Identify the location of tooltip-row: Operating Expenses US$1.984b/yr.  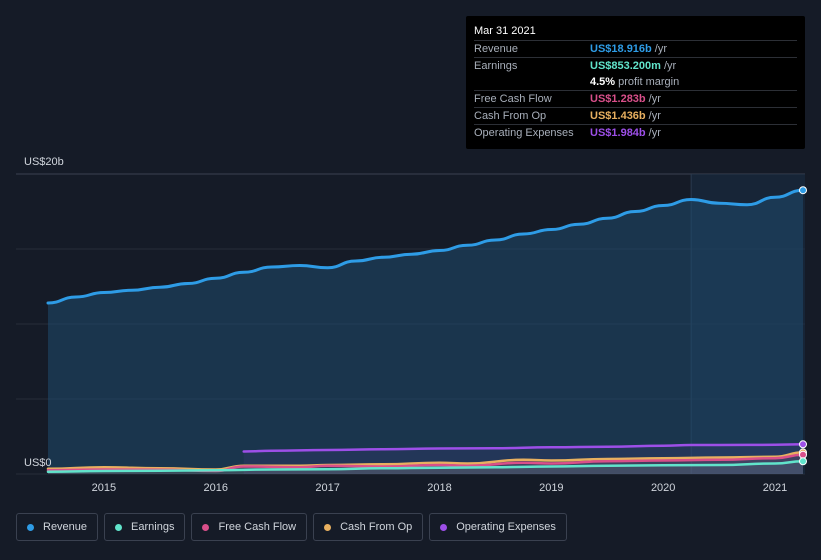
(635, 132).